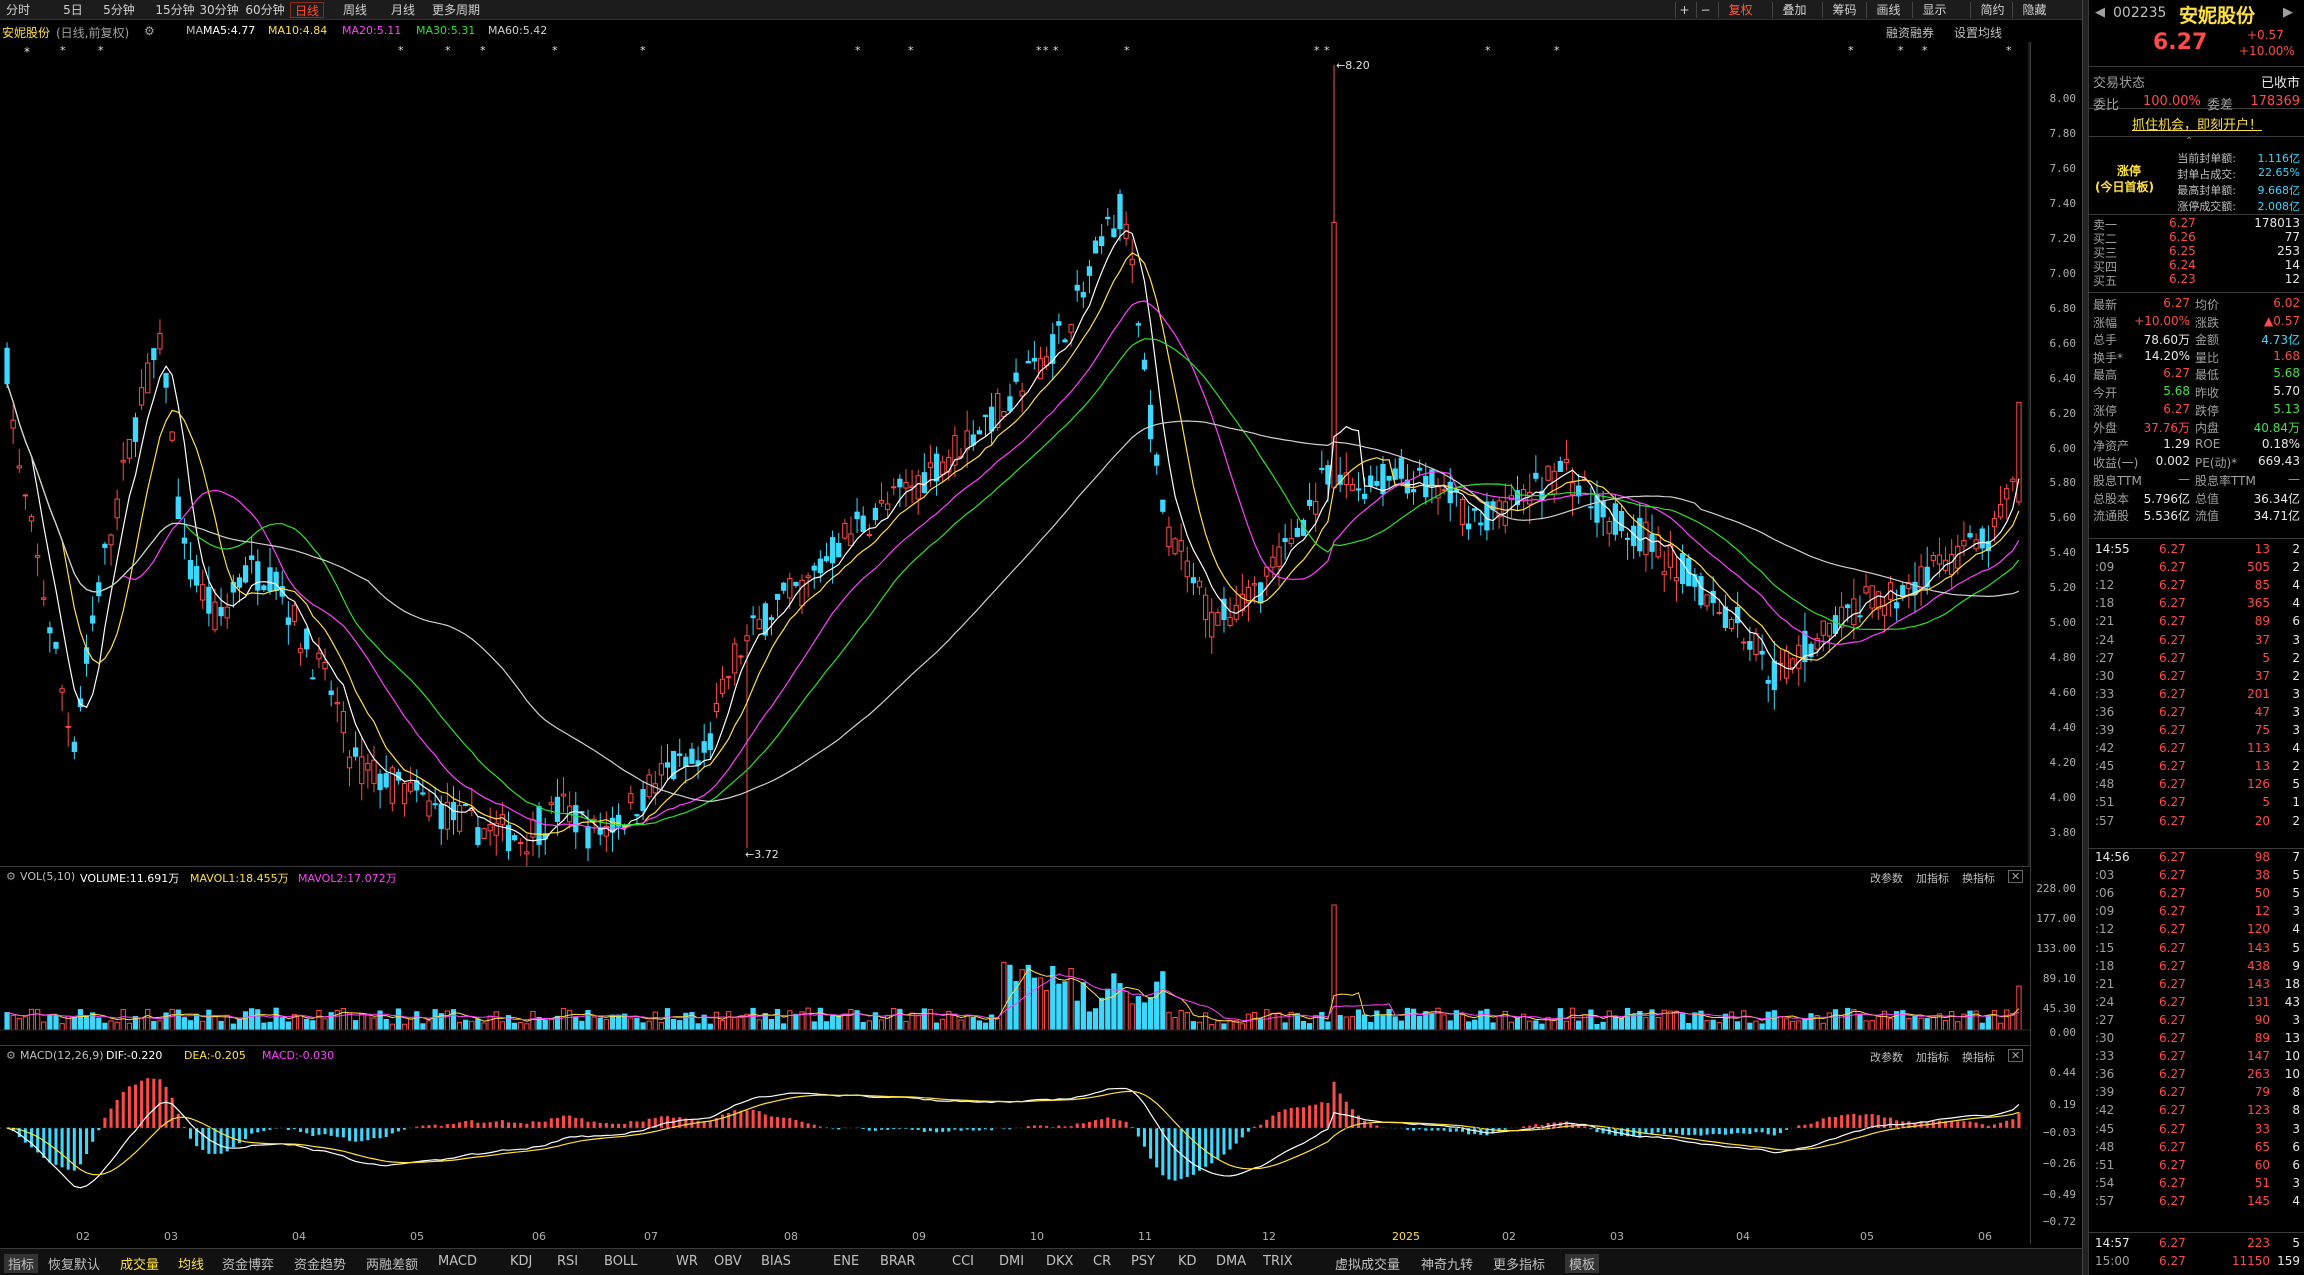 The height and width of the screenshot is (1275, 2304). What do you see at coordinates (1910, 33) in the screenshot?
I see `margin-trading-link: 融资融券` at bounding box center [1910, 33].